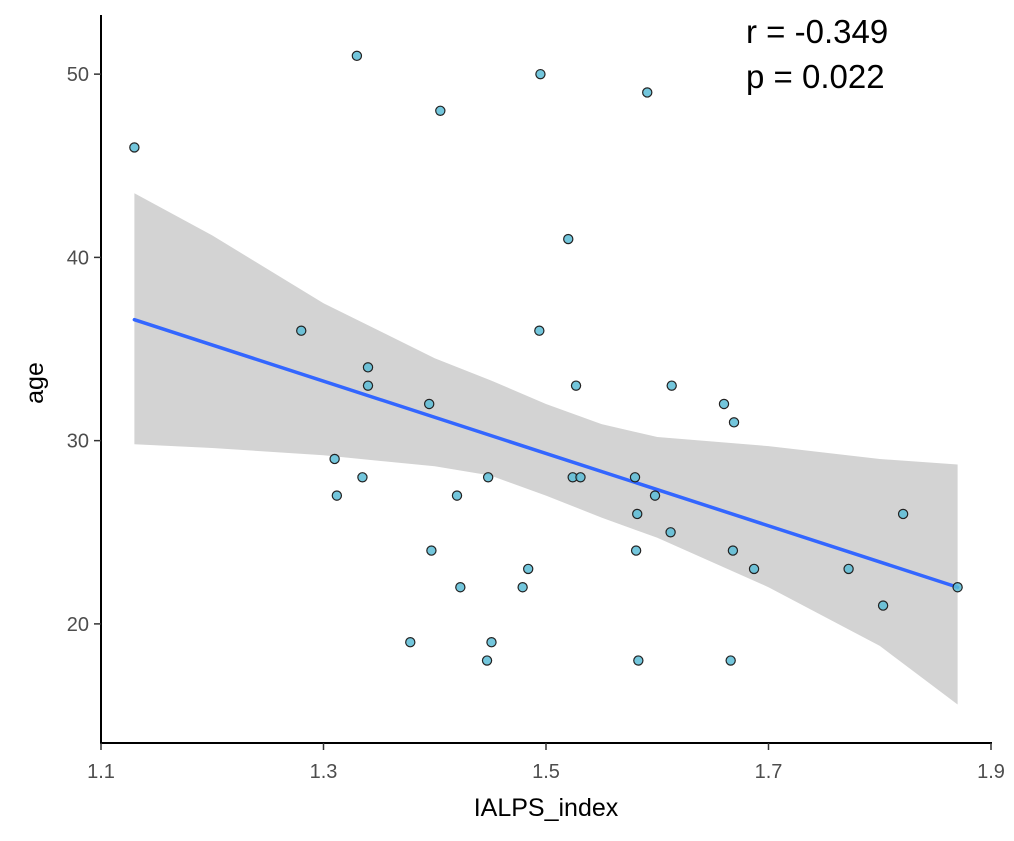  I want to click on x-tick-label: 1.1, so click(101, 772).